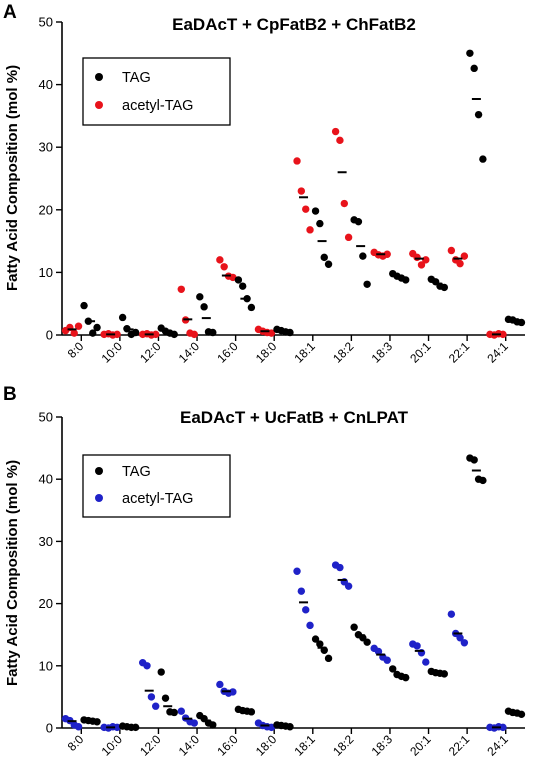 This screenshot has width=533, height=777. Describe the element at coordinates (76, 350) in the screenshot. I see `x-tick-label: 8:0` at that location.